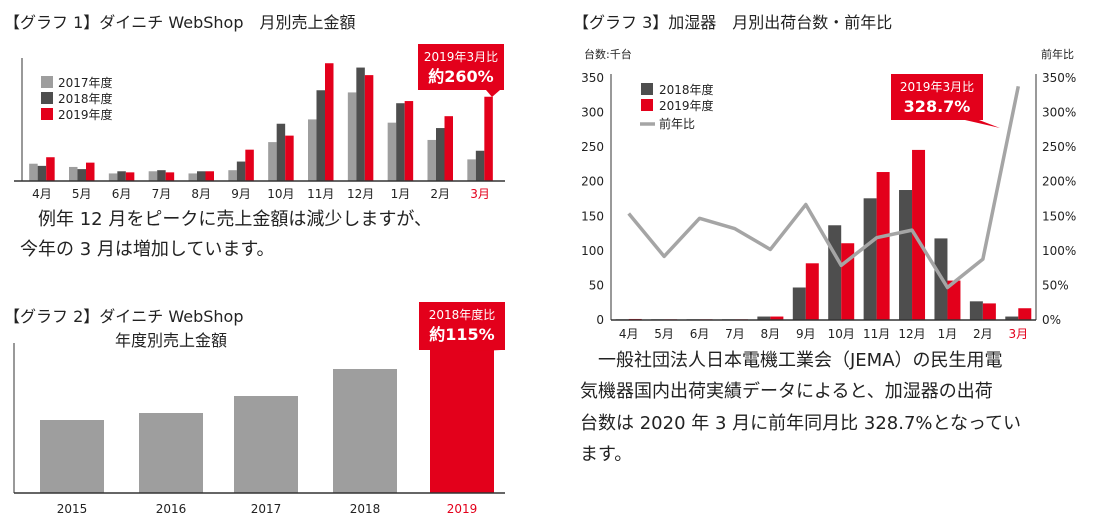 The height and width of the screenshot is (531, 1093). Describe the element at coordinates (835, 272) in the screenshot. I see `chart3-bar-10月-2018年度` at that location.